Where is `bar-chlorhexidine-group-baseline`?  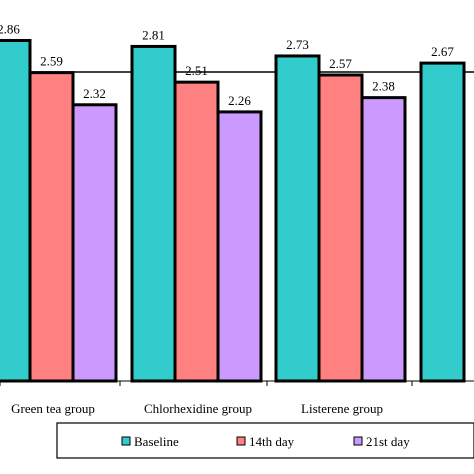
bar-chlorhexidine-group-baseline is located at coordinates (153, 213).